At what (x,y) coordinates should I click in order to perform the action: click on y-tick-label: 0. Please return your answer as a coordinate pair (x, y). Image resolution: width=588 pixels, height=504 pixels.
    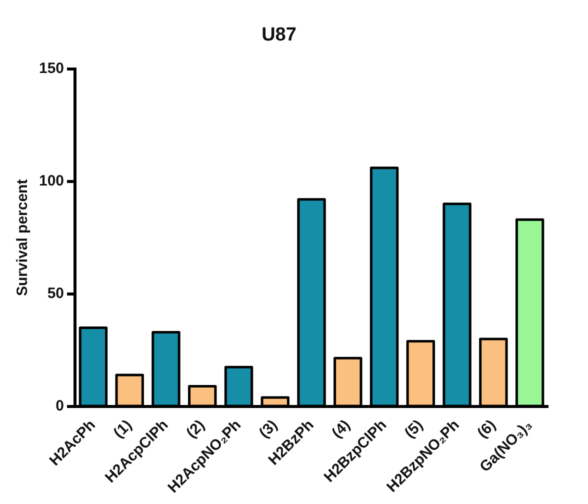
    Looking at the image, I should click on (60, 406).